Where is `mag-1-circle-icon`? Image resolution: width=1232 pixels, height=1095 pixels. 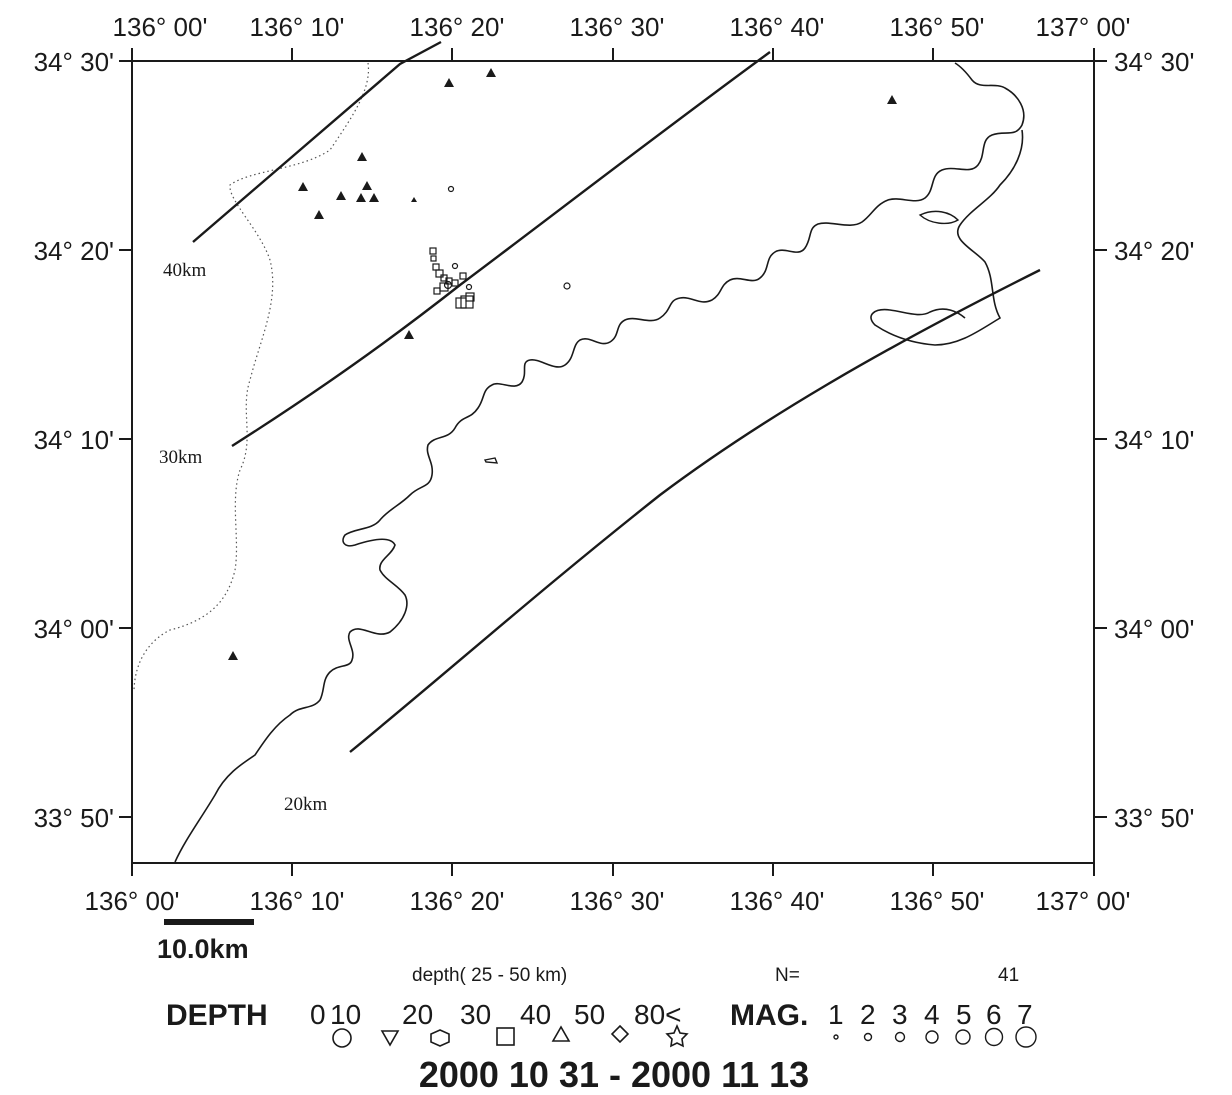
mag-1-circle-icon is located at coordinates (836, 1037).